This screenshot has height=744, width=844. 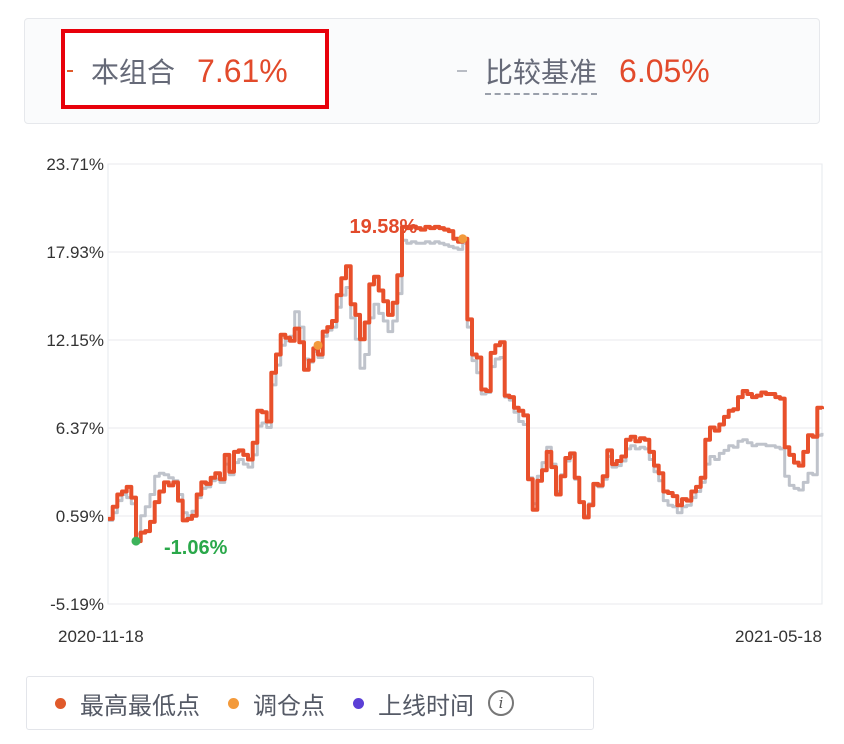 What do you see at coordinates (501, 703) in the screenshot?
I see `info-icon: i` at bounding box center [501, 703].